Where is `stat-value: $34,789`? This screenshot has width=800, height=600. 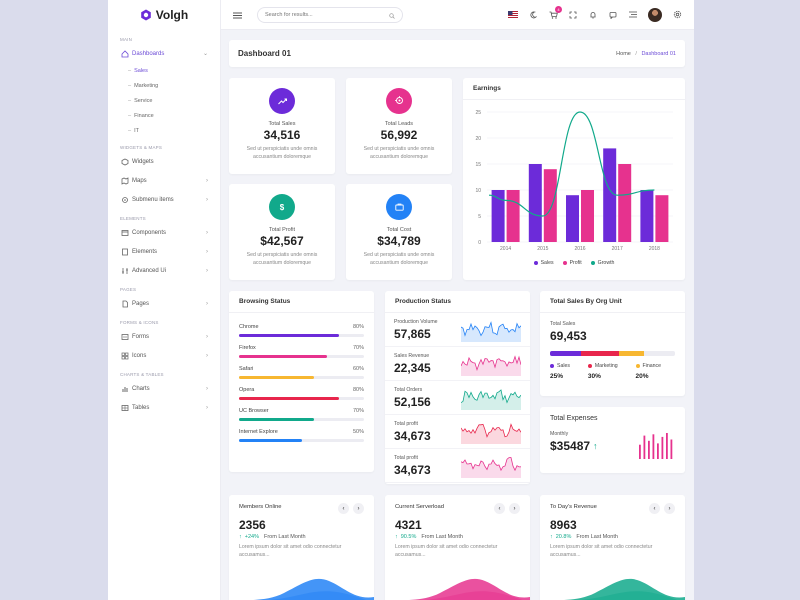 stat-value: $34,789 is located at coordinates (399, 241).